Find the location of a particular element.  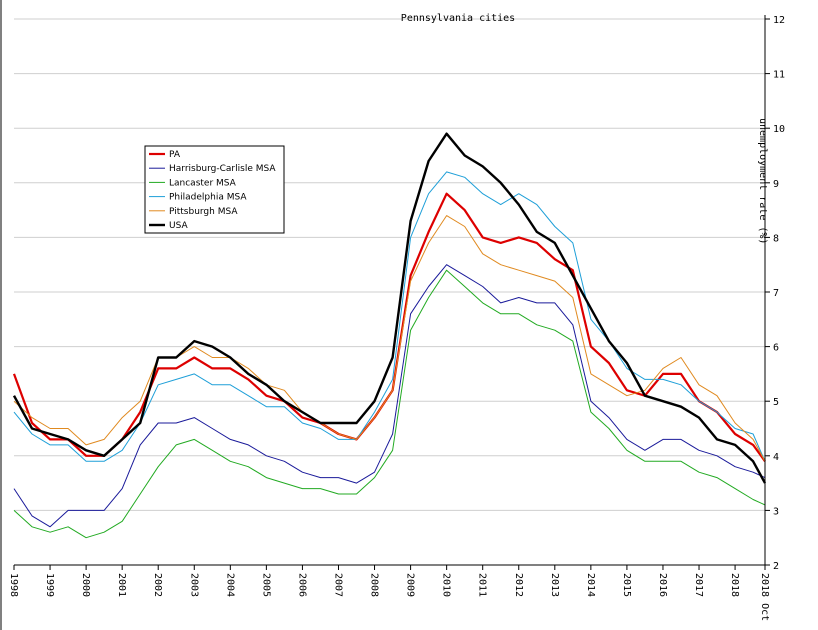

legend-label: Lancaster MSA is located at coordinates (203, 183).